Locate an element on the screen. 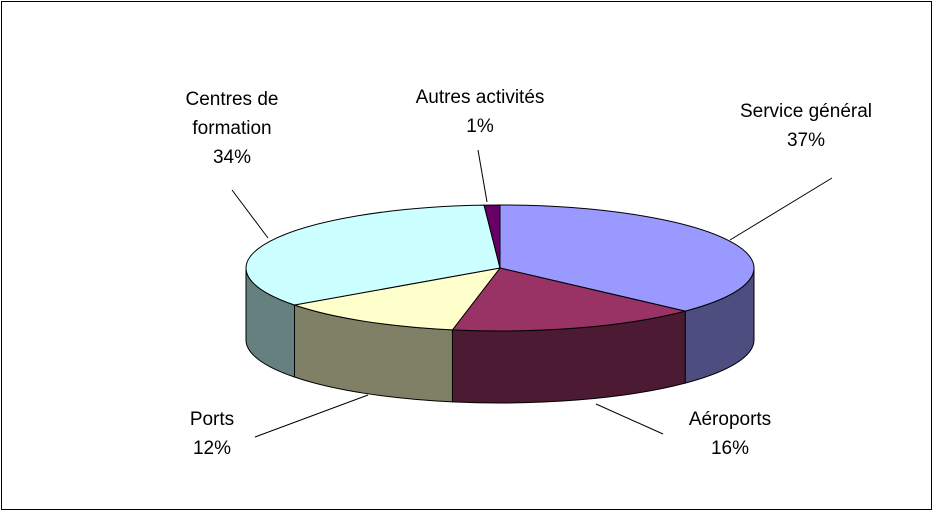 This screenshot has height=512, width=934. slice-value-label: 1% is located at coordinates (480, 126).